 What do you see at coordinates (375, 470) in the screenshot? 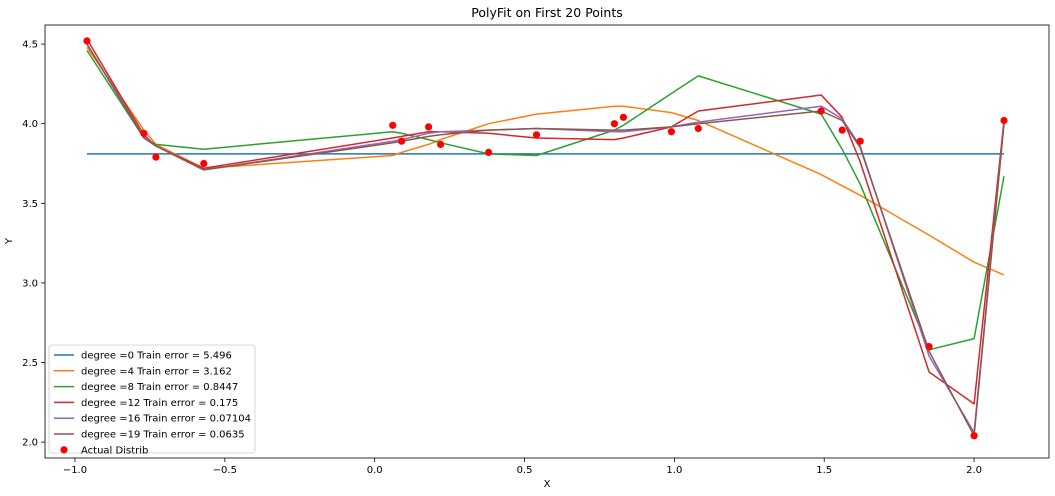
I see `x-tick-label: 0.0` at bounding box center [375, 470].